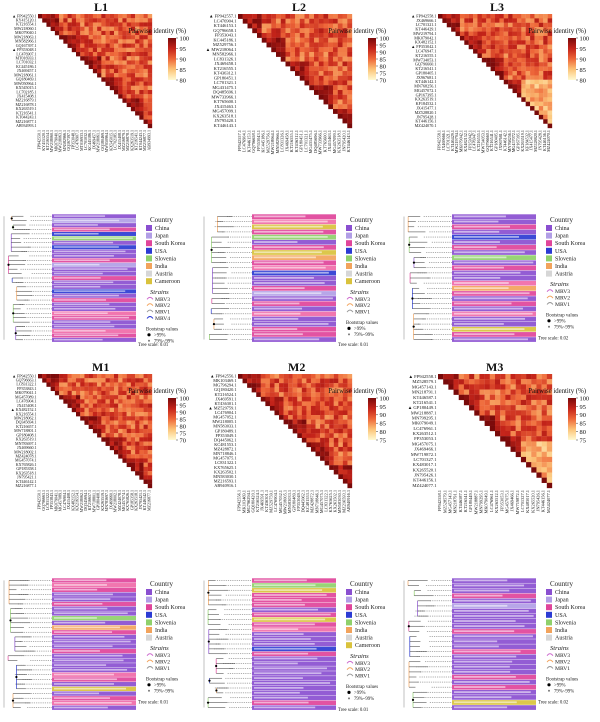 This screenshot has height=722, width=600. What do you see at coordinates (89, 140) in the screenshot?
I see `column-label: KC445186.1` at bounding box center [89, 140].